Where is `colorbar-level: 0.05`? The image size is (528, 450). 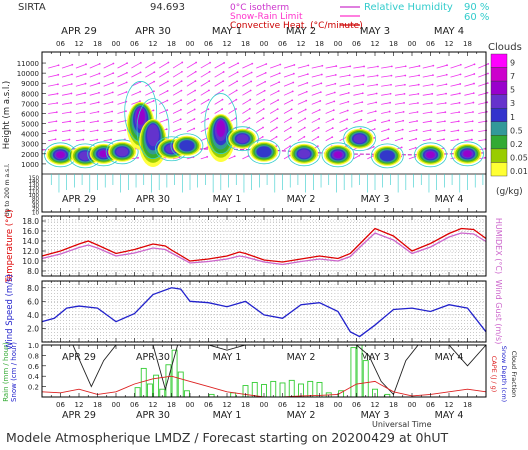 colorbar-level: 0.05 is located at coordinates (519, 157).